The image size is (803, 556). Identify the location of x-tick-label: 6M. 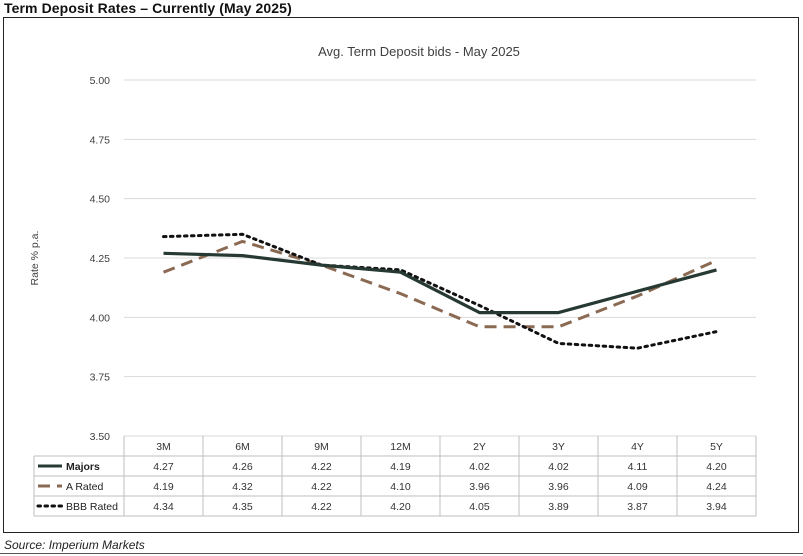
(242, 447).